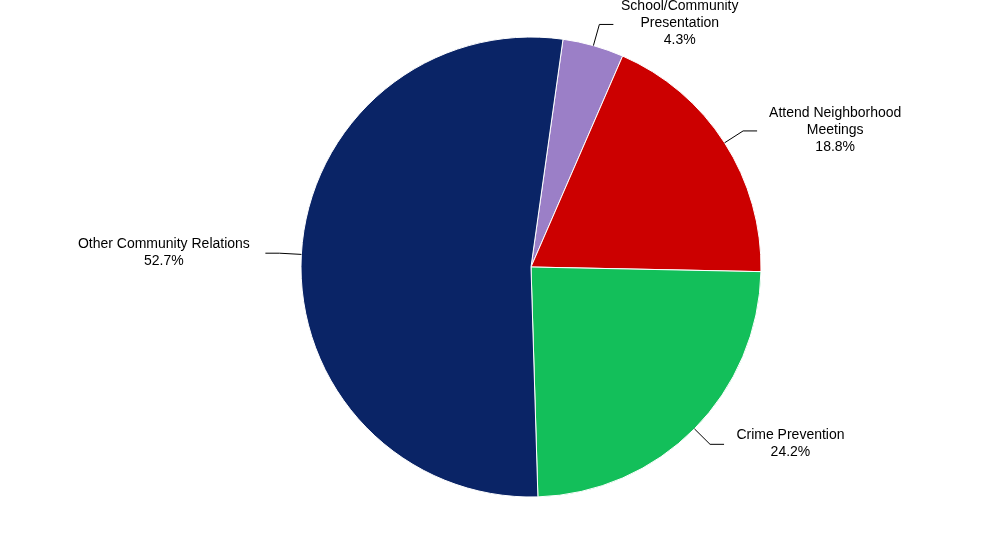  I want to click on slice-label: Other Community Relations, so click(163, 243).